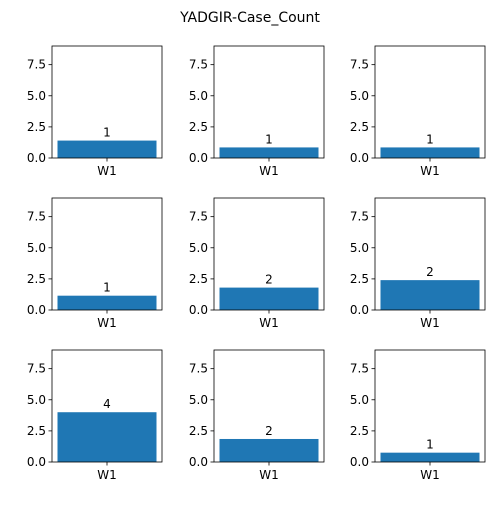 The width and height of the screenshot is (500, 505). What do you see at coordinates (95, 263) in the screenshot?
I see `subplot-4: 1 0.0 2.5 5.0 7.5 W1` at bounding box center [95, 263].